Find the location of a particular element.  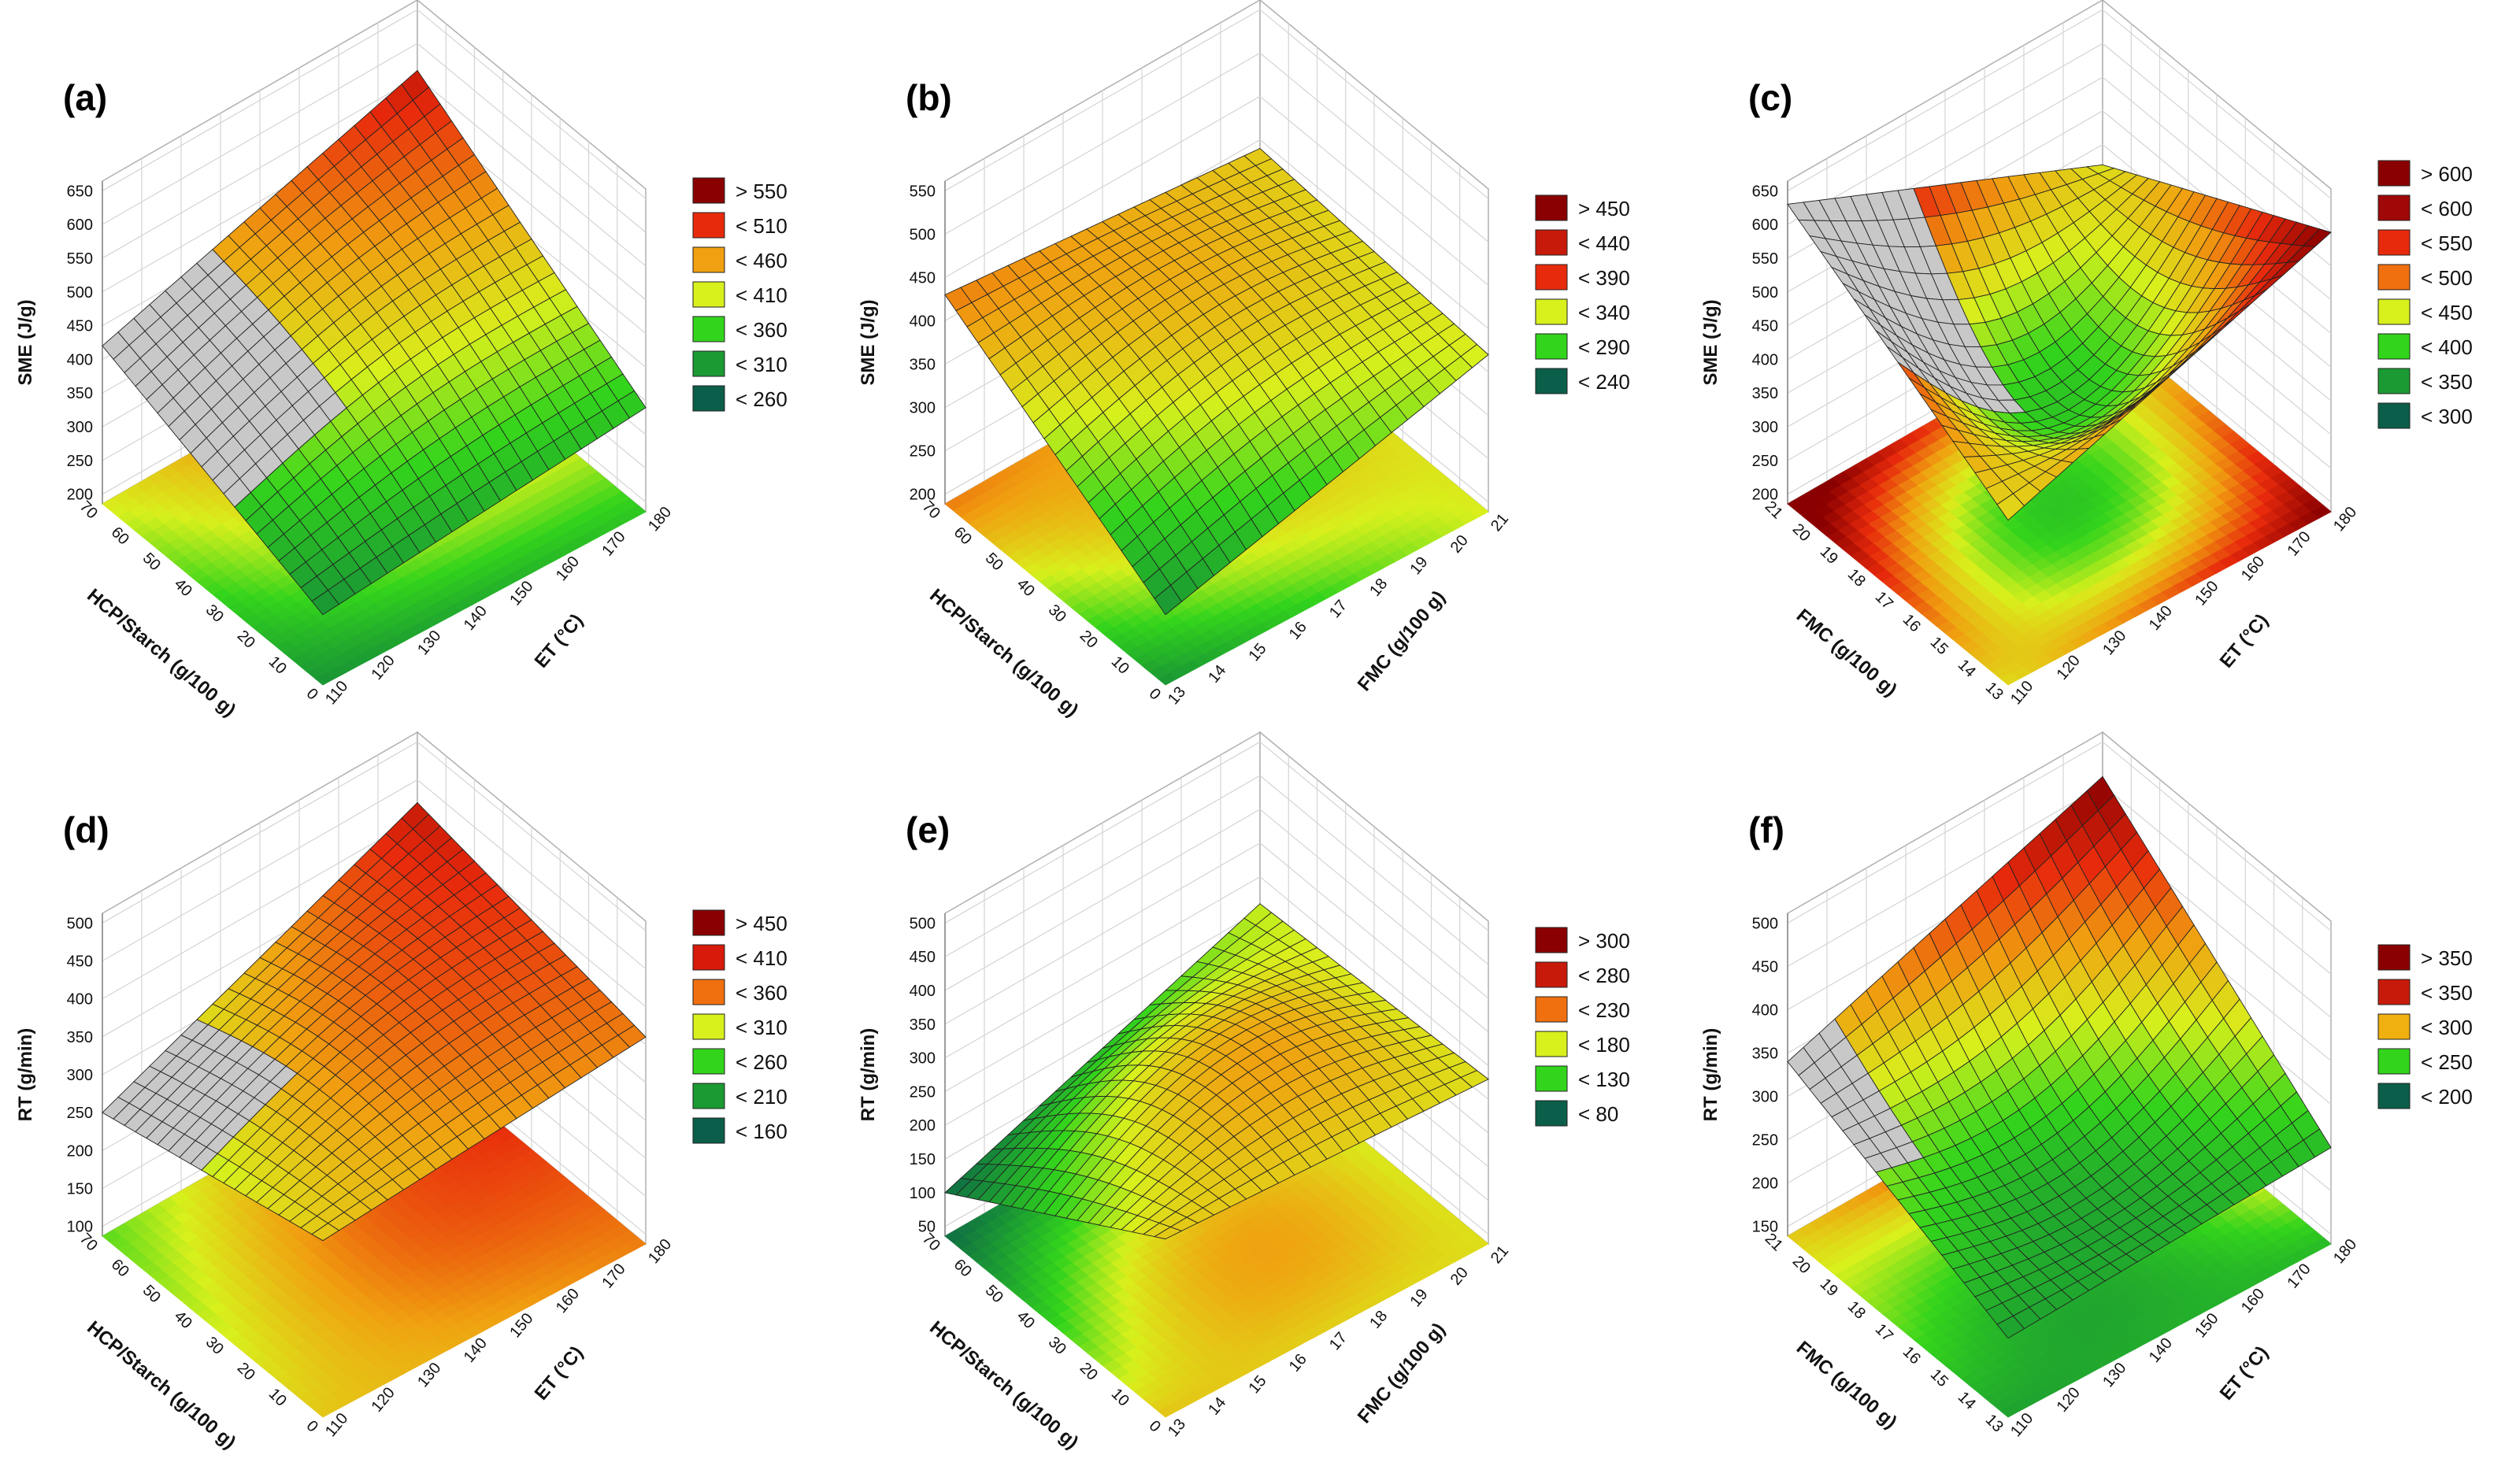

panel-label: (b) is located at coordinates (929, 97).